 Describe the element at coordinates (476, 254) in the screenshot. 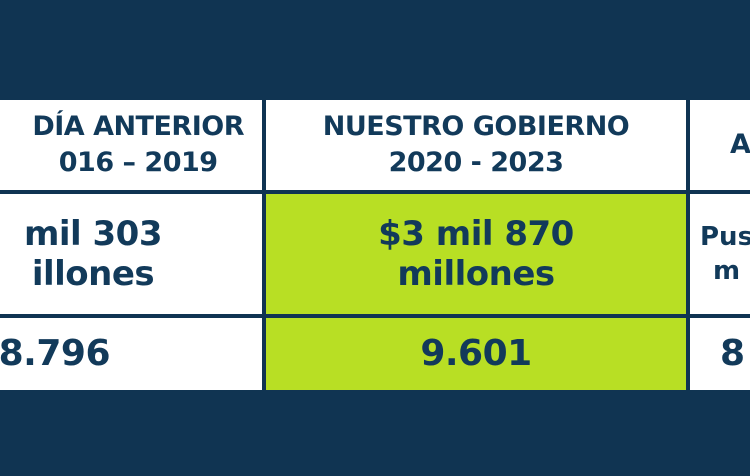

I see `amount-our-government: $3 mil 870 millones` at that location.